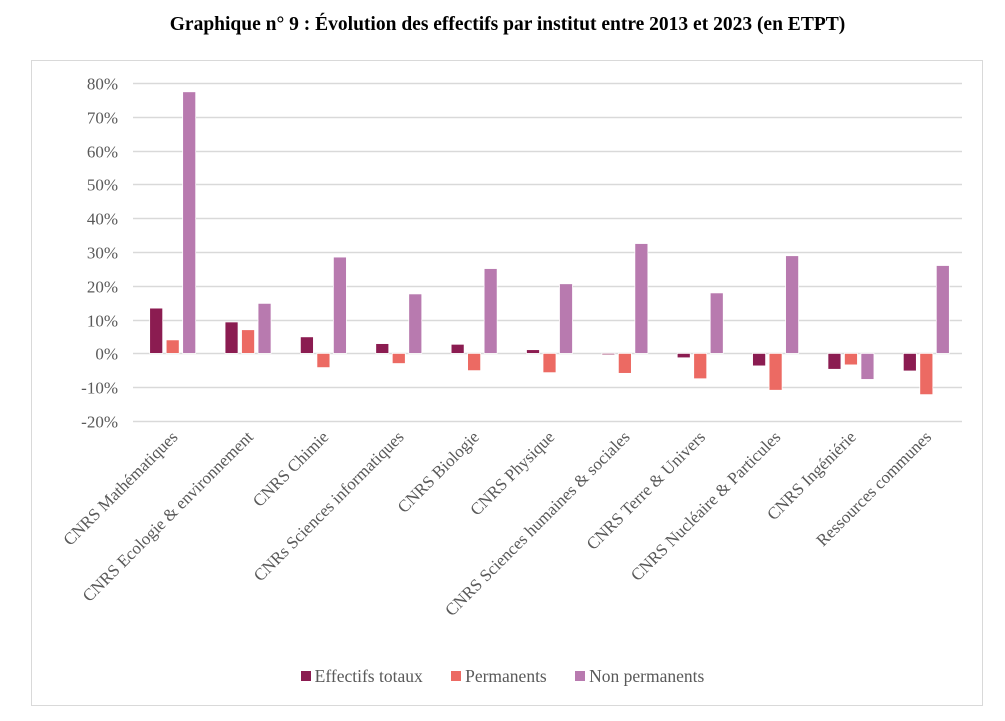  Describe the element at coordinates (102, 287) in the screenshot. I see `y-tick-label: 20%` at that location.